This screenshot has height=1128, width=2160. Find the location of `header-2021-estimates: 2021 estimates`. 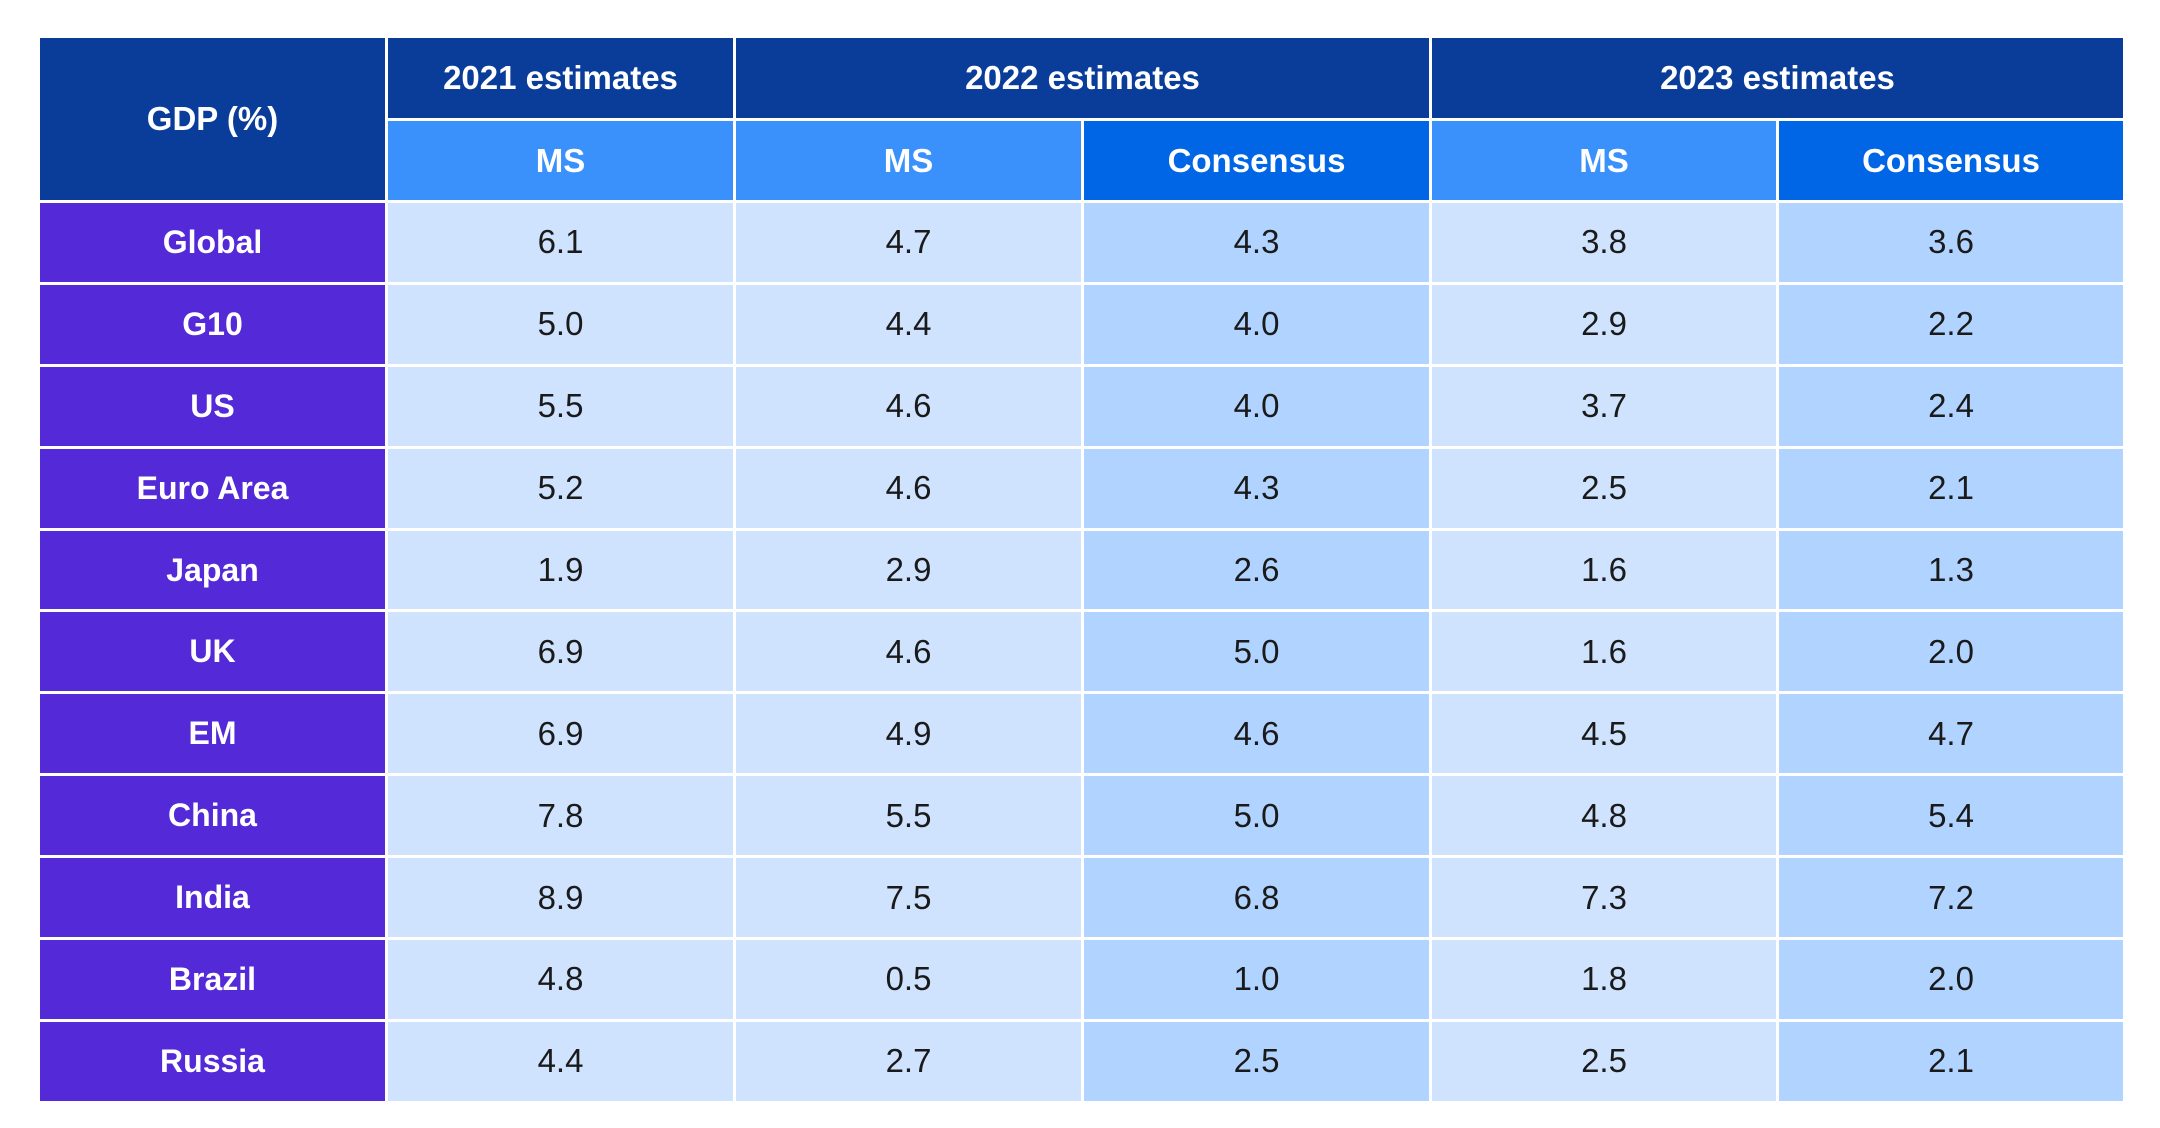

header-2021-estimates: 2021 estimates is located at coordinates (560, 78).